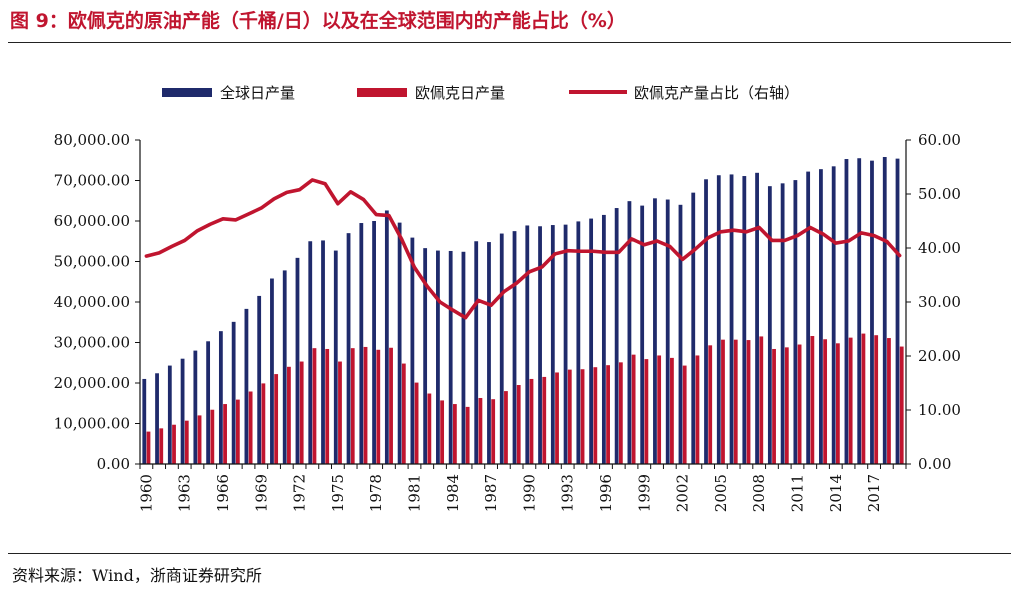  What do you see at coordinates (872, 312) in the screenshot?
I see `bar-world-2017` at bounding box center [872, 312].